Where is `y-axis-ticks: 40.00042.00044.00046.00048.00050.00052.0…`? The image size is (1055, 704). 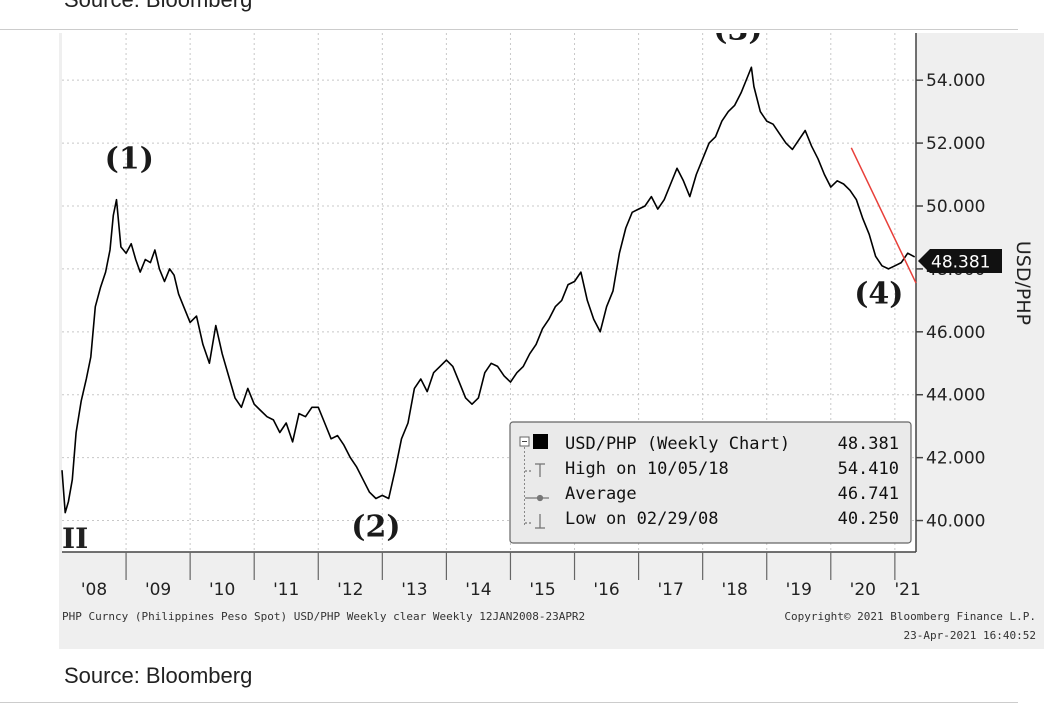 y-axis-ticks: 40.00042.00044.00046.00048.00050.00052.0… is located at coordinates (950, 301).